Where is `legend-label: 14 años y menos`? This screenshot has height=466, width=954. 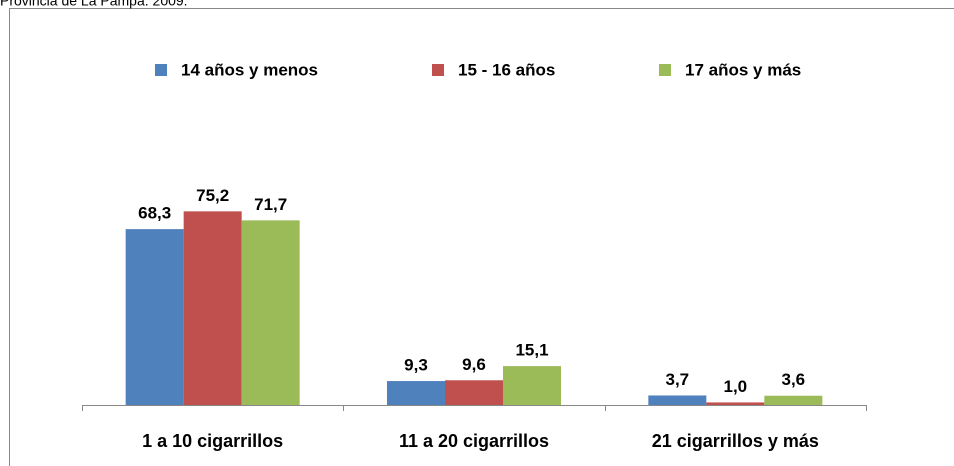 legend-label: 14 años y menos is located at coordinates (249, 69).